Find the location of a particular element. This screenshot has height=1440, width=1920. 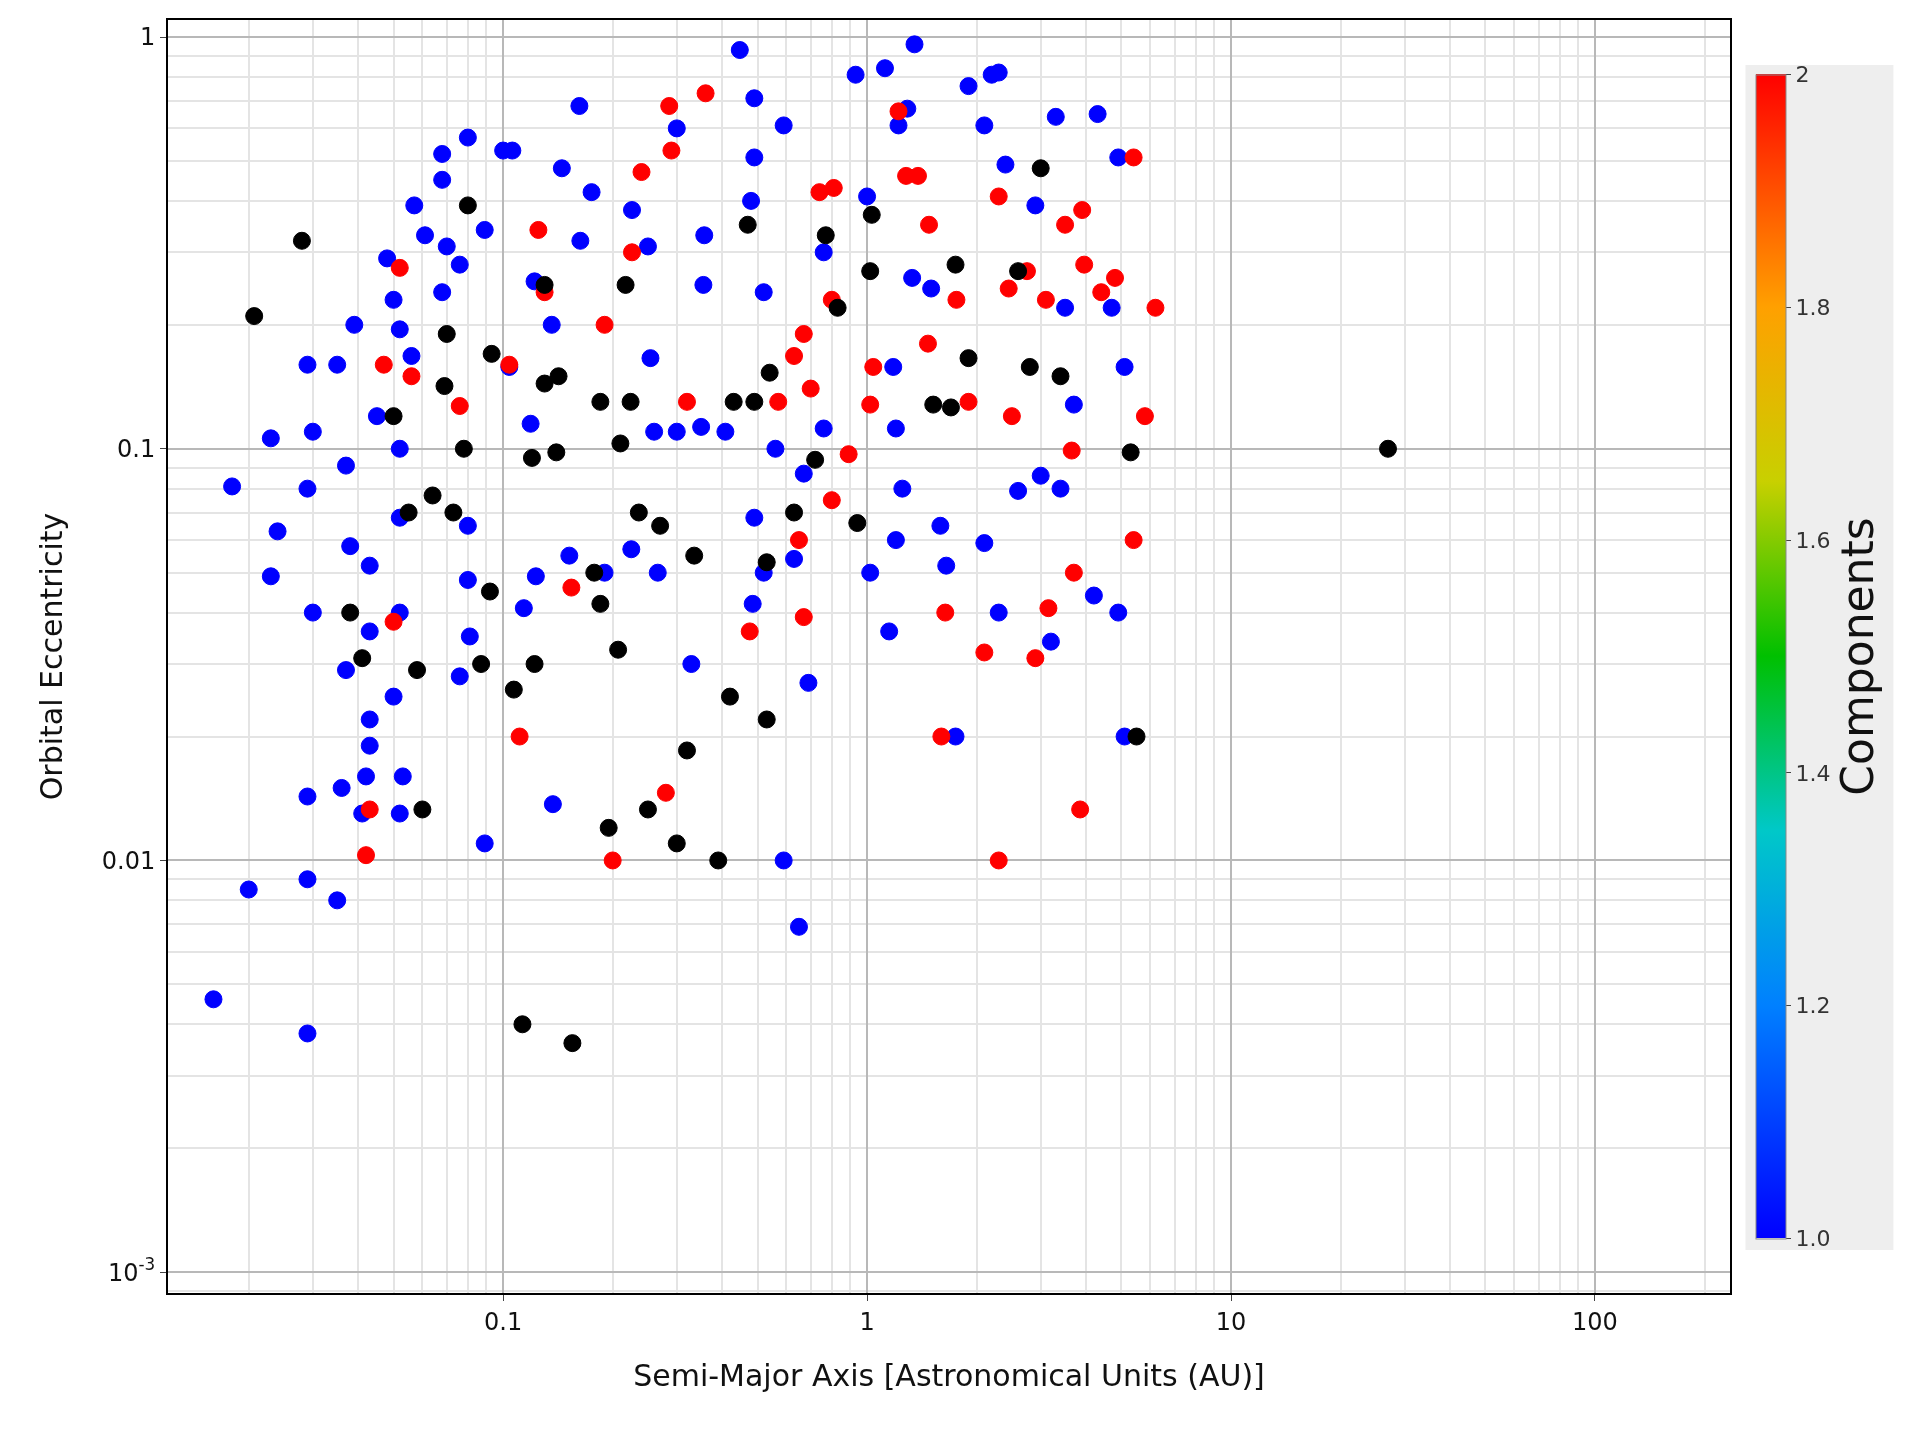

color-bar-label: 1.2 is located at coordinates (1813, 1006).